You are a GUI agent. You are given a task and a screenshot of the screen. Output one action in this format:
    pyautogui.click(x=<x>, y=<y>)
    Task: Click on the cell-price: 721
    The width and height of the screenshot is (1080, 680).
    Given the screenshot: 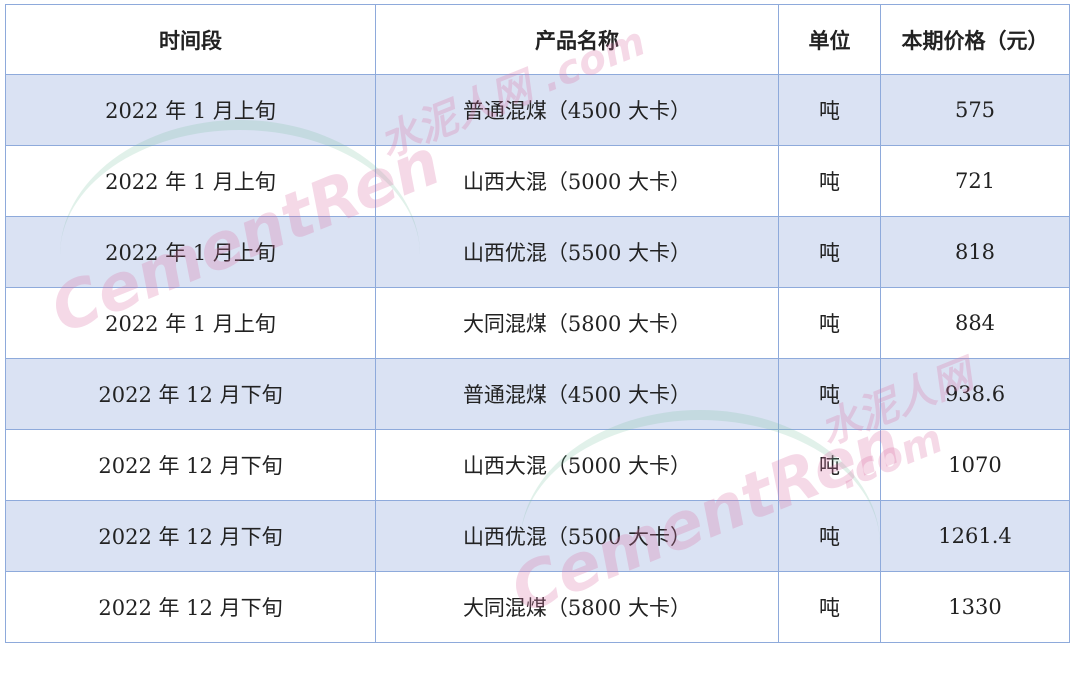 What is the action you would take?
    pyautogui.click(x=975, y=181)
    